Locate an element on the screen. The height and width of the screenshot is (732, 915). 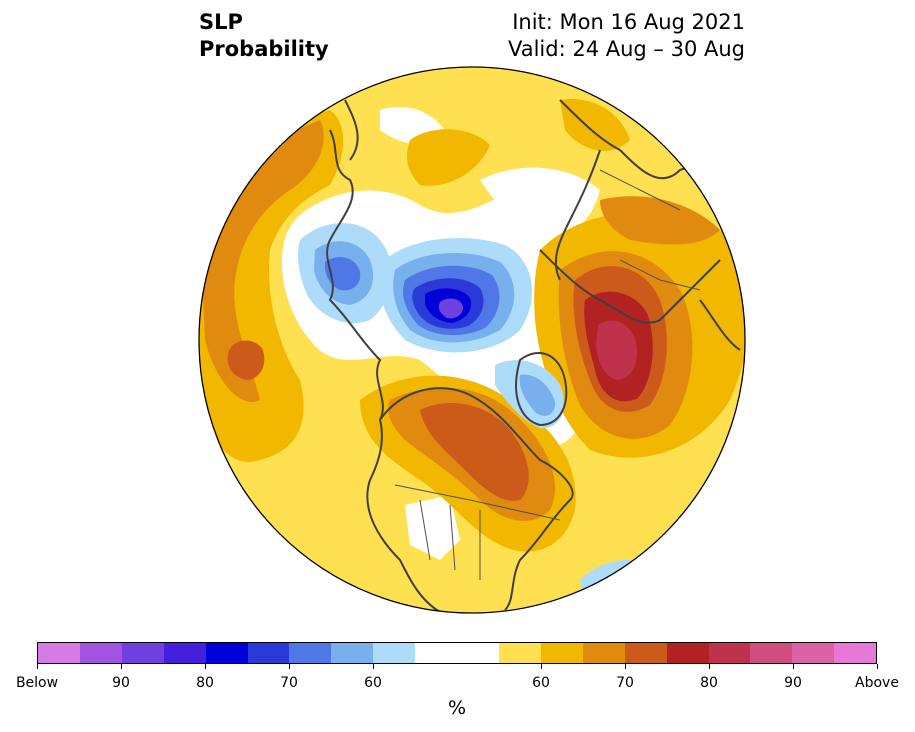
colorbar-tick-label: Above is located at coordinates (877, 683).